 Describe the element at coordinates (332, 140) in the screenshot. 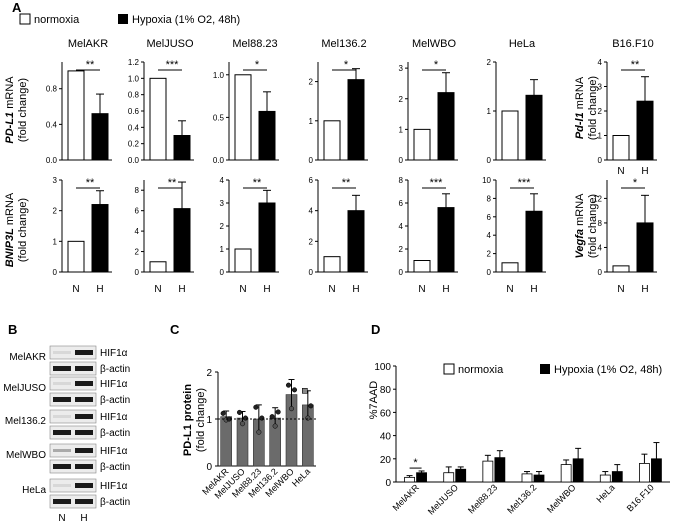

I see `bar-pdl1-mel136-2-n` at that location.